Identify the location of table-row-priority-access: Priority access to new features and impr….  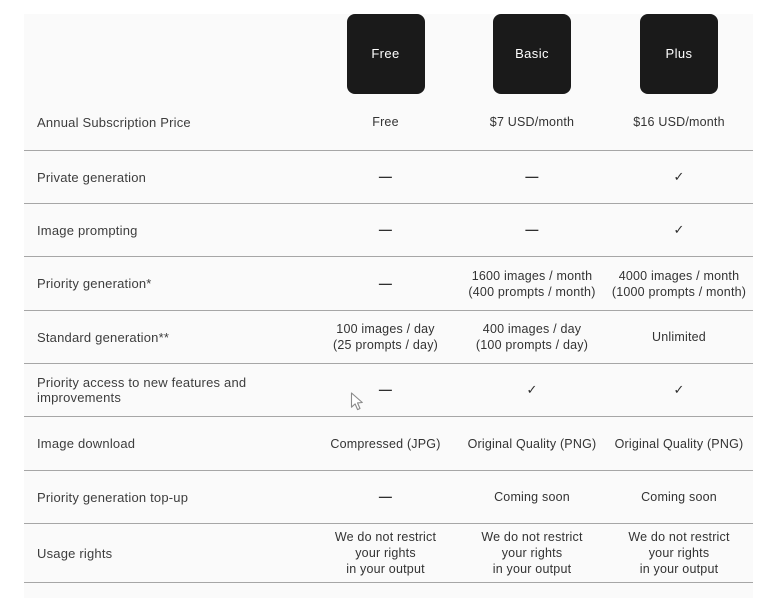
(388, 389).